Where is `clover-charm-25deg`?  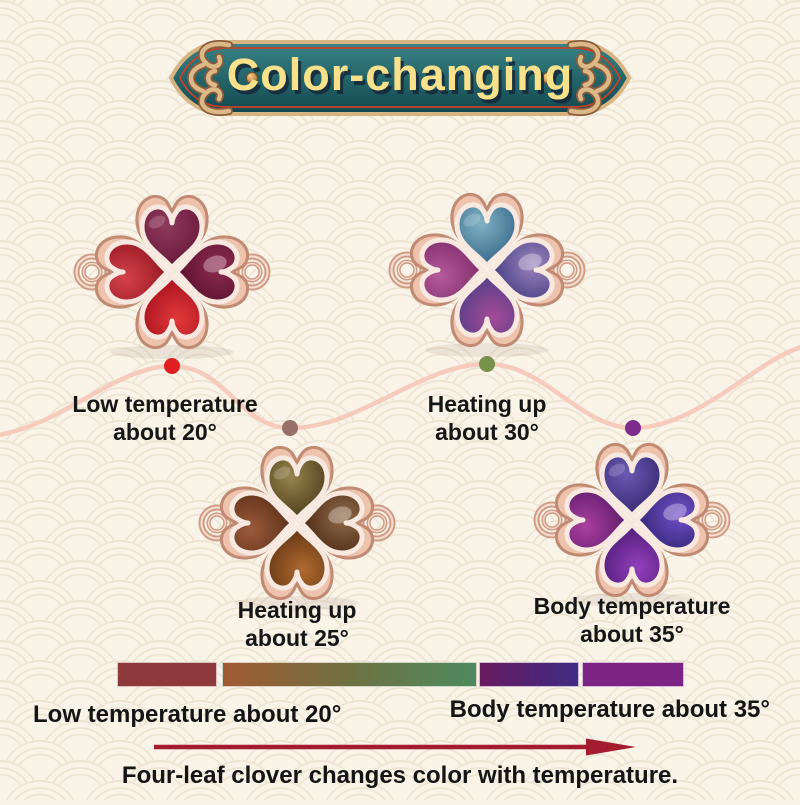
clover-charm-25deg is located at coordinates (297, 525).